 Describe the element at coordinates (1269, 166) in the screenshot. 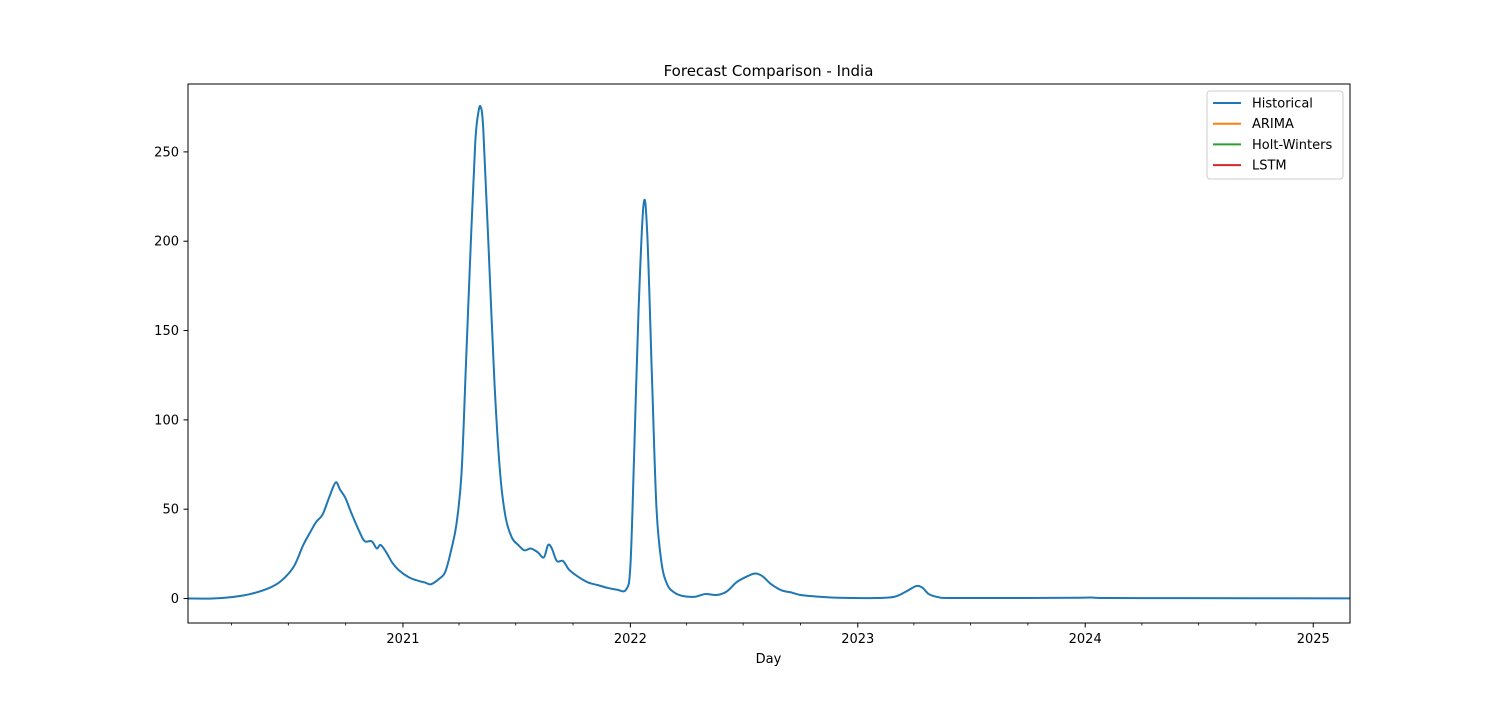

I see `legend-label-lstm: LSTM` at that location.